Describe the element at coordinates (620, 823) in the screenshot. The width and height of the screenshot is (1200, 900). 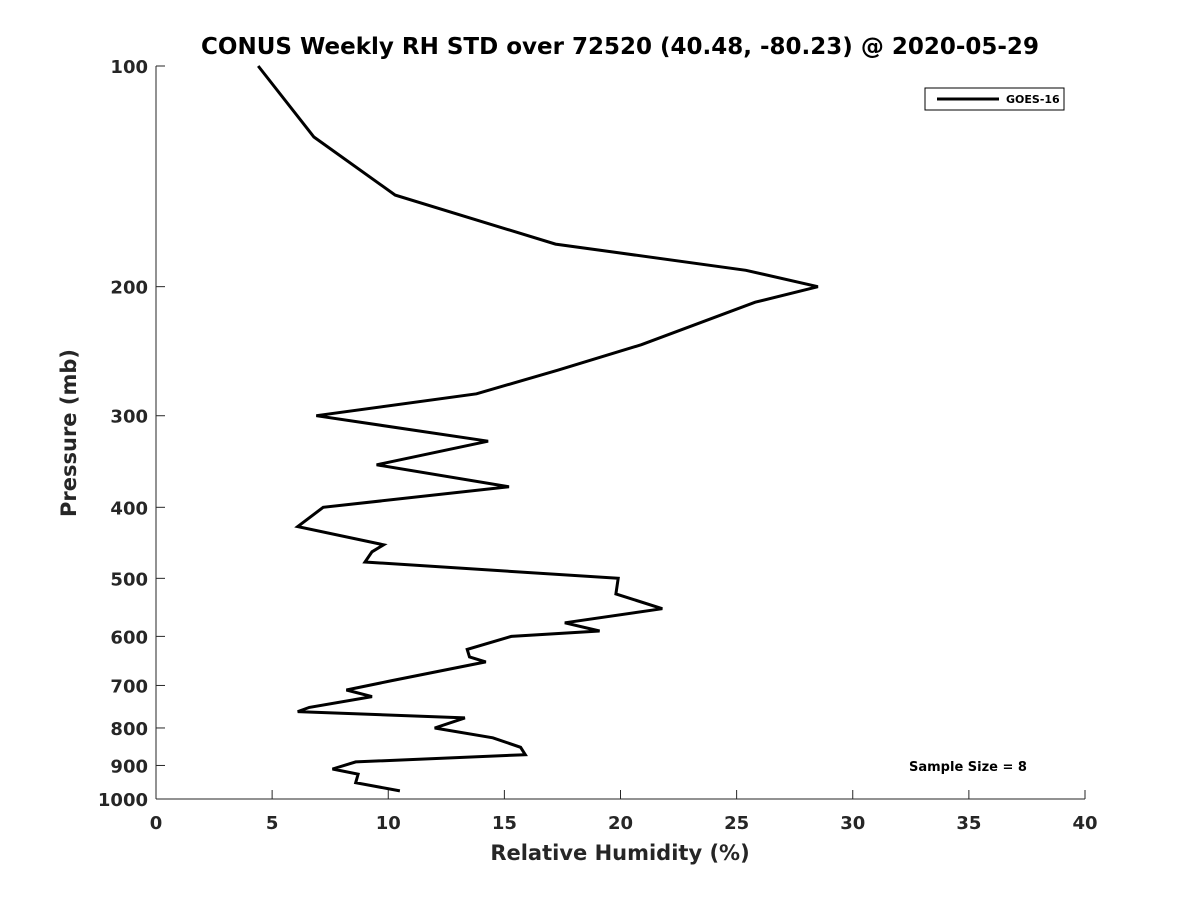
I see `x-tick-label: 20` at that location.